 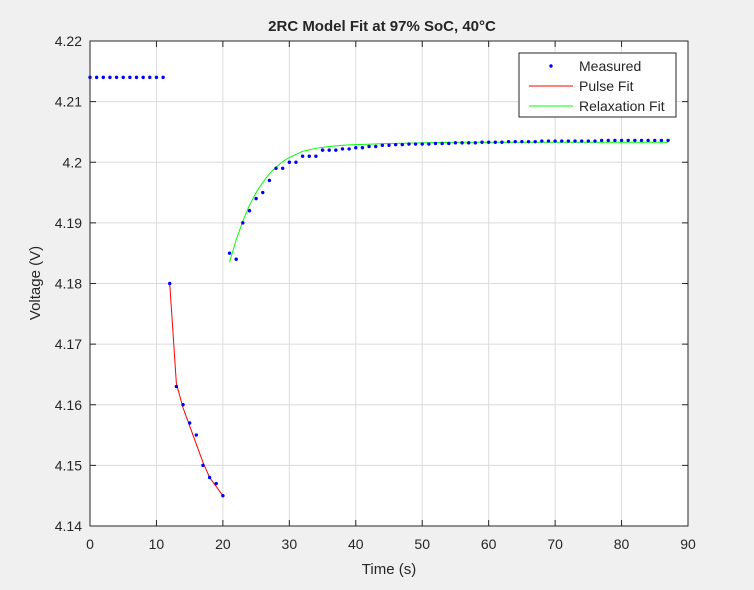 I want to click on legend: Measured Pulse Fit Relaxation Fit, so click(x=597, y=85).